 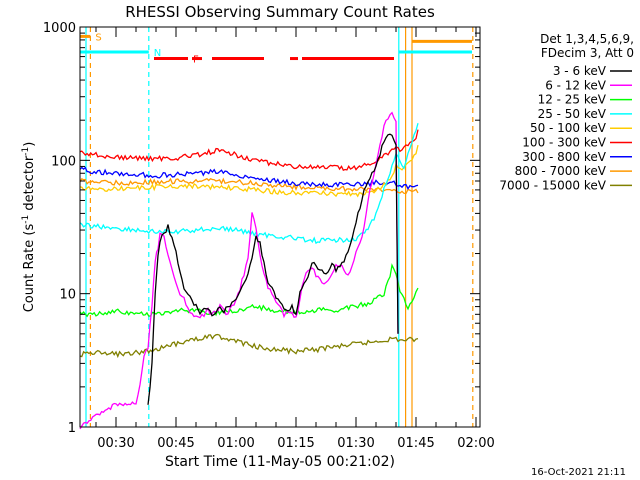 I want to click on series-line-25-50-kev, so click(x=249, y=184).